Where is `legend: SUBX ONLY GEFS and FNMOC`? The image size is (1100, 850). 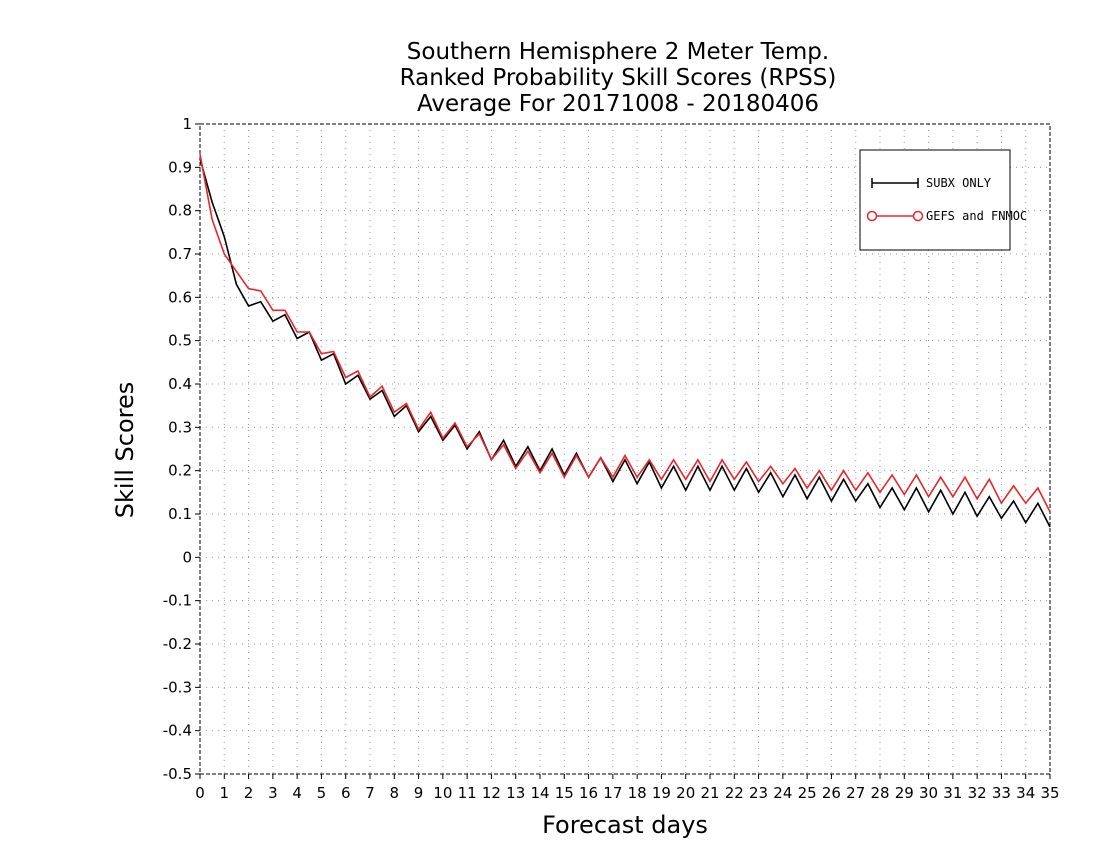
legend: SUBX ONLY GEFS and FNMOC is located at coordinates (943, 200).